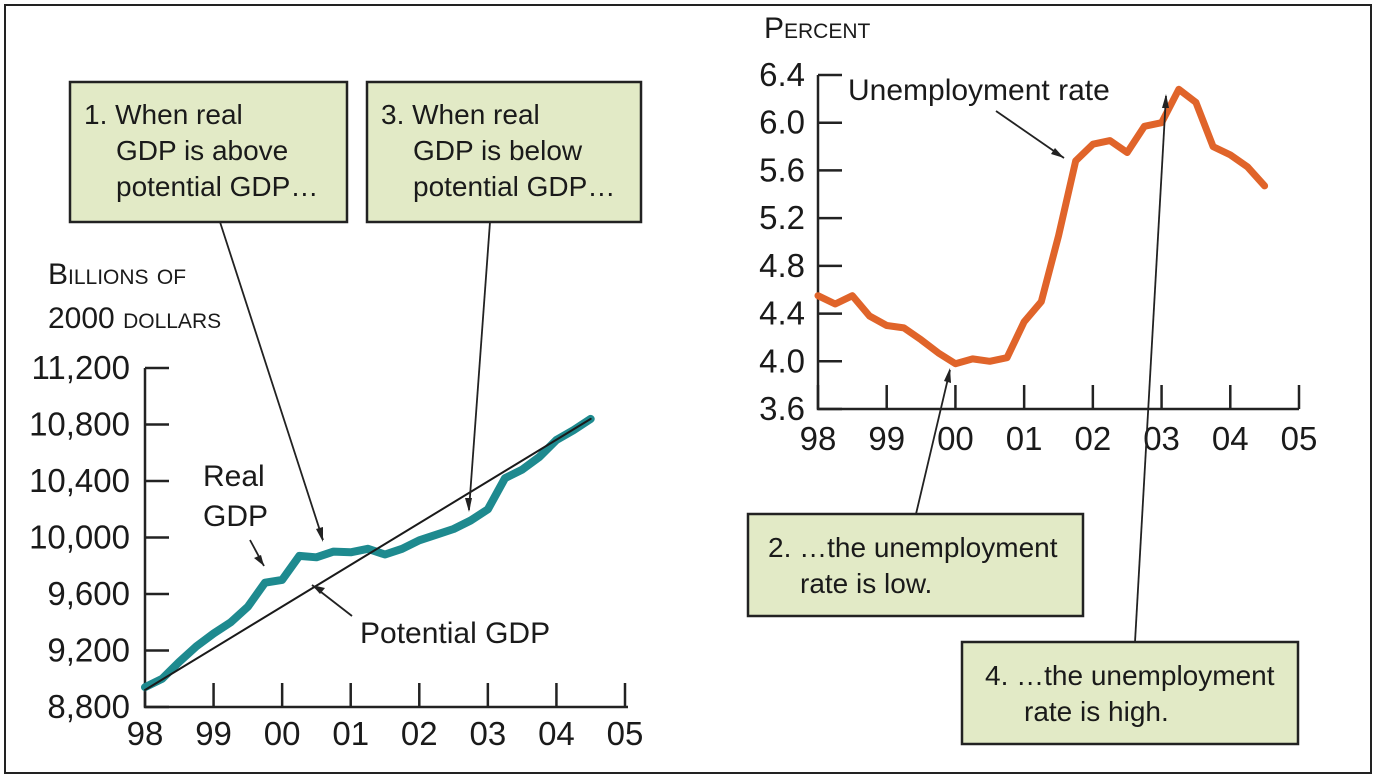 This screenshot has height=780, width=1378. I want to click on gdp-y-ticks: 8,800 9,200 9,600 10,000 10,400 10,800 11,200, so click(99, 537).